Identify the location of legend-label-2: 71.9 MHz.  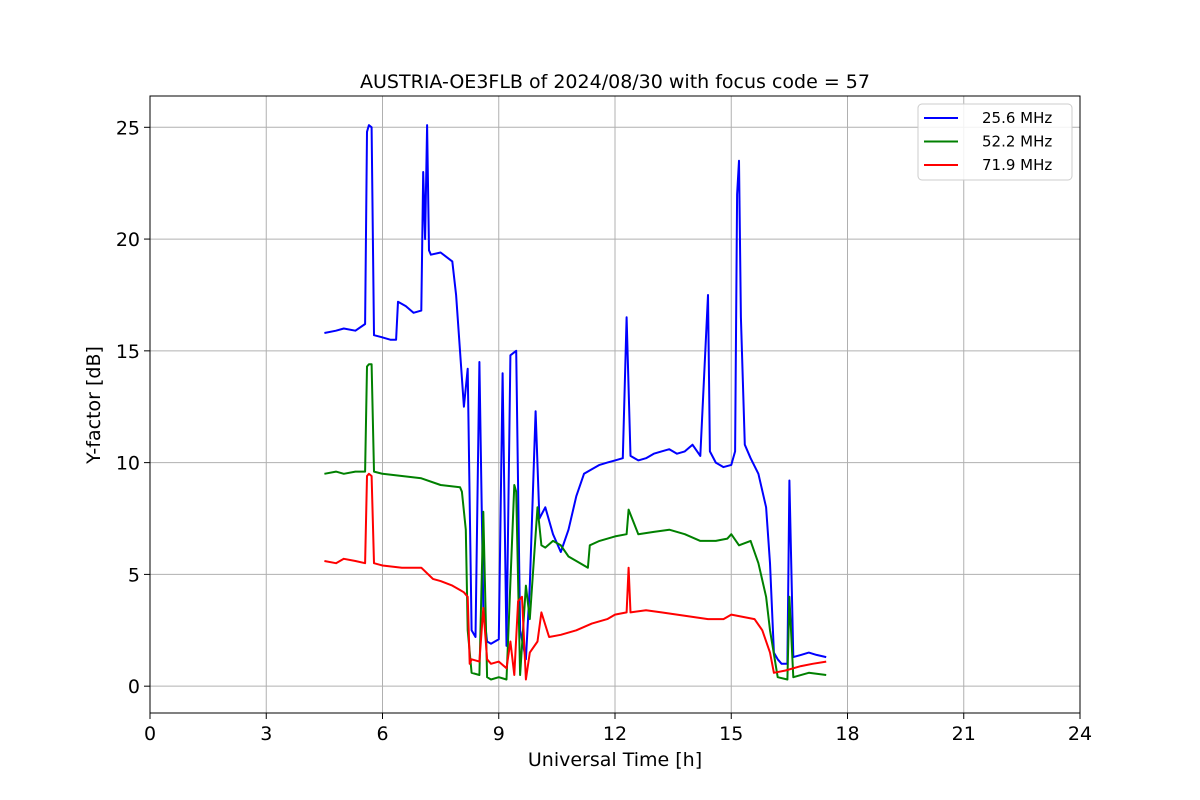
(1017, 165).